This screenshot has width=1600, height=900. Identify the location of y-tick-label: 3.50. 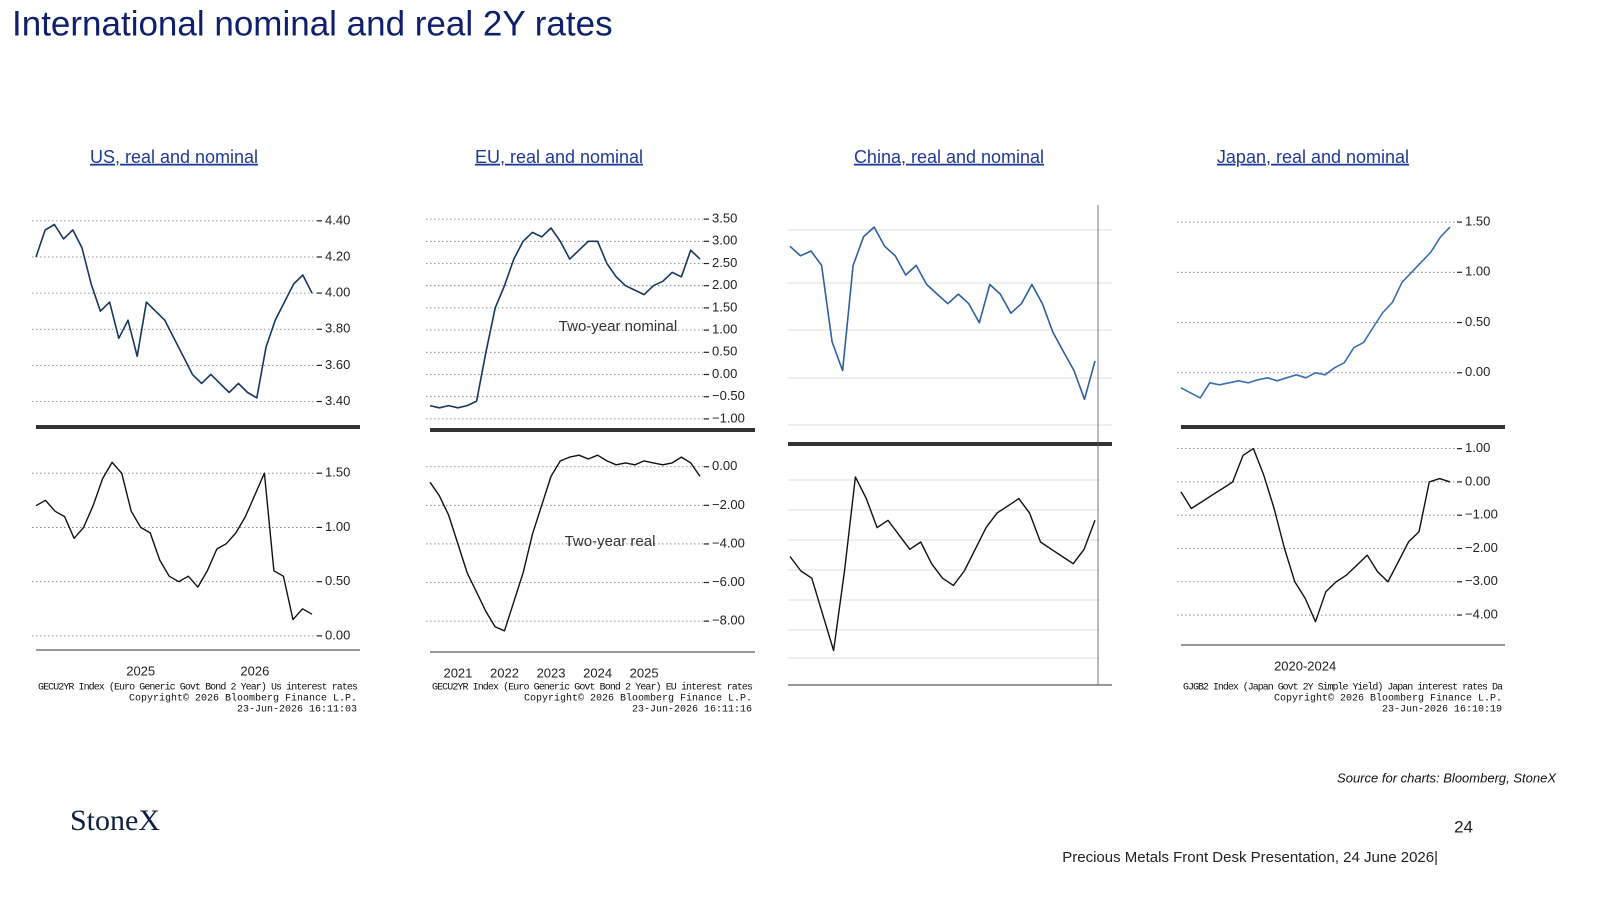
(724, 218).